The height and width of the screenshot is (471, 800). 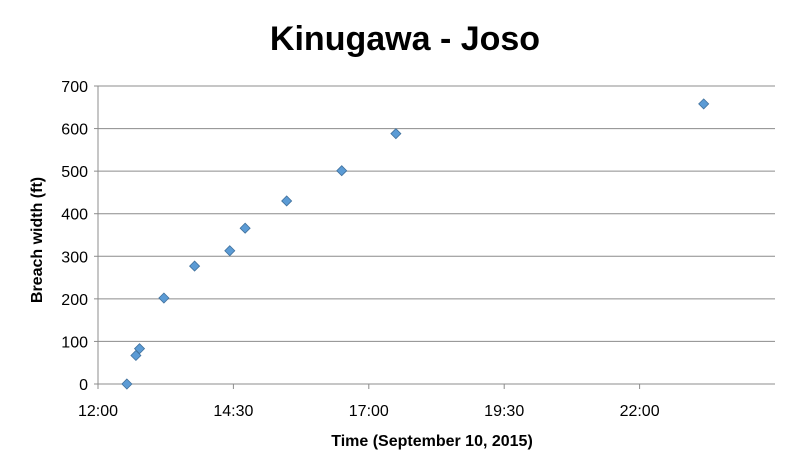 I want to click on chart-title: Kinugawa - Joso, so click(x=405, y=39).